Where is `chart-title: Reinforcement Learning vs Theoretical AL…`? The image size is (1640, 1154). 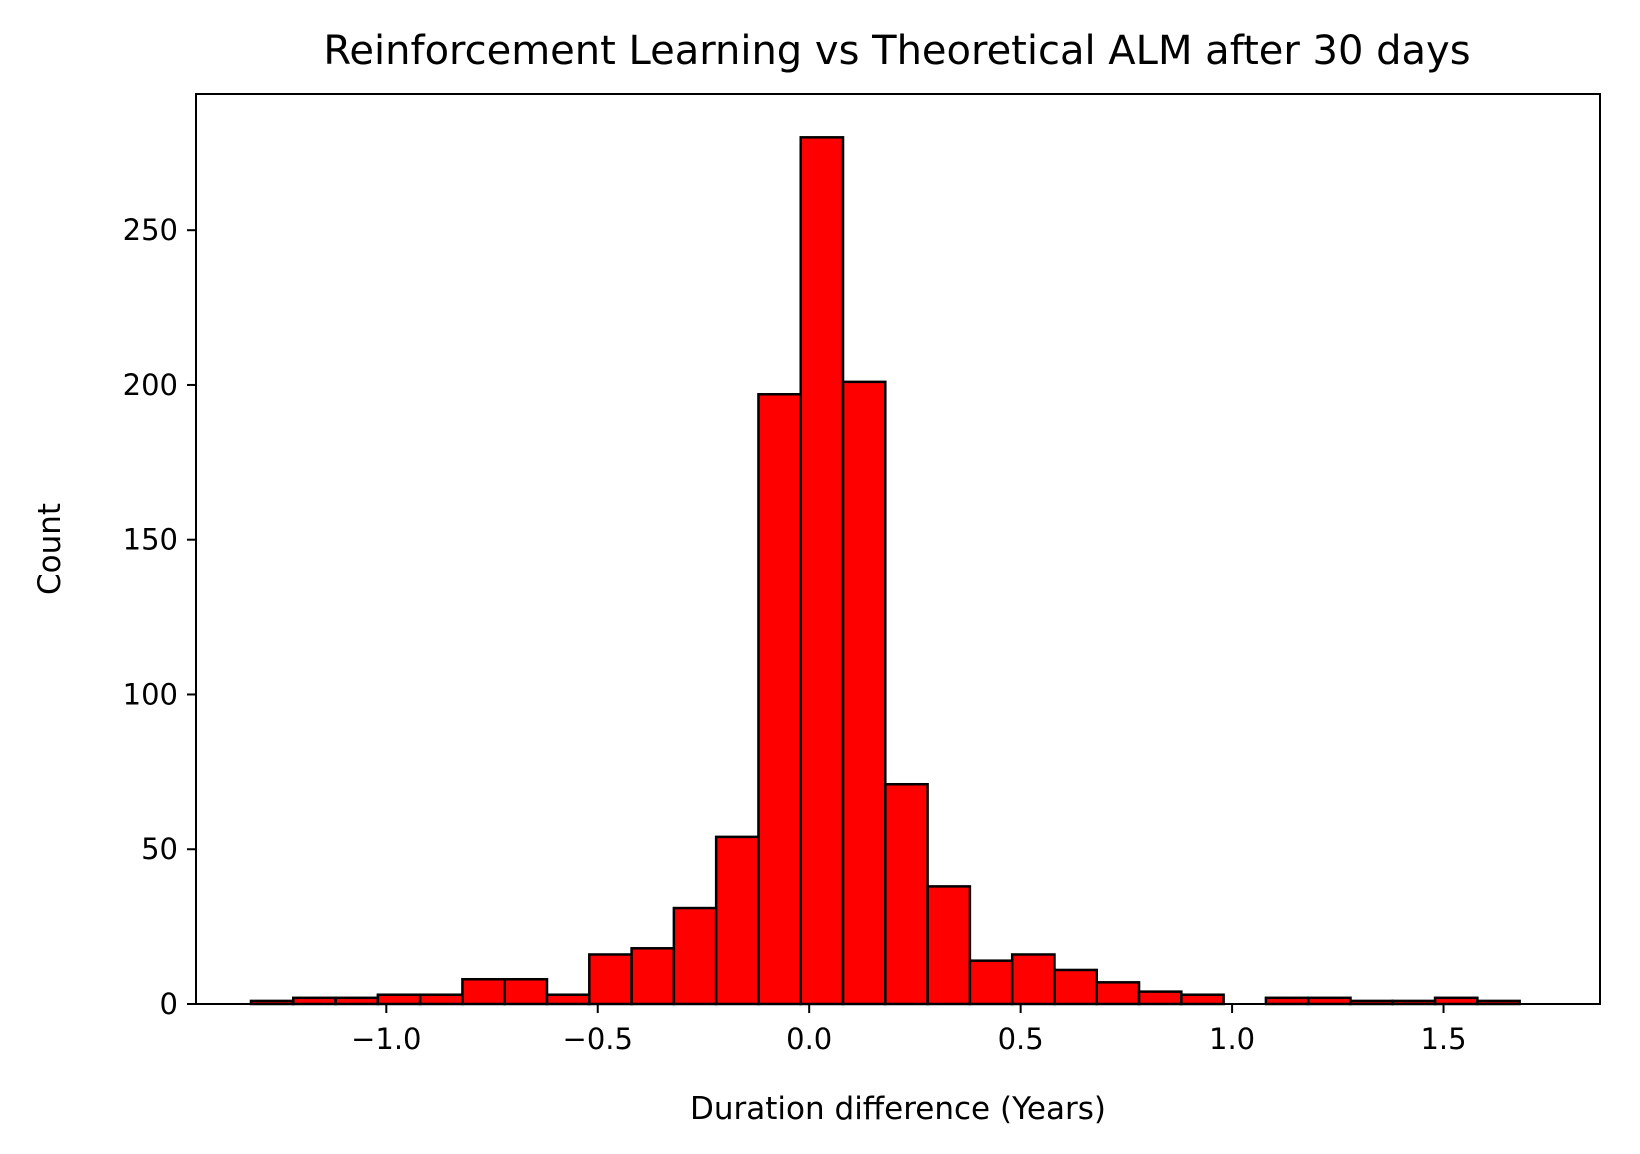 chart-title: Reinforcement Learning vs Theoretical AL… is located at coordinates (896, 51).